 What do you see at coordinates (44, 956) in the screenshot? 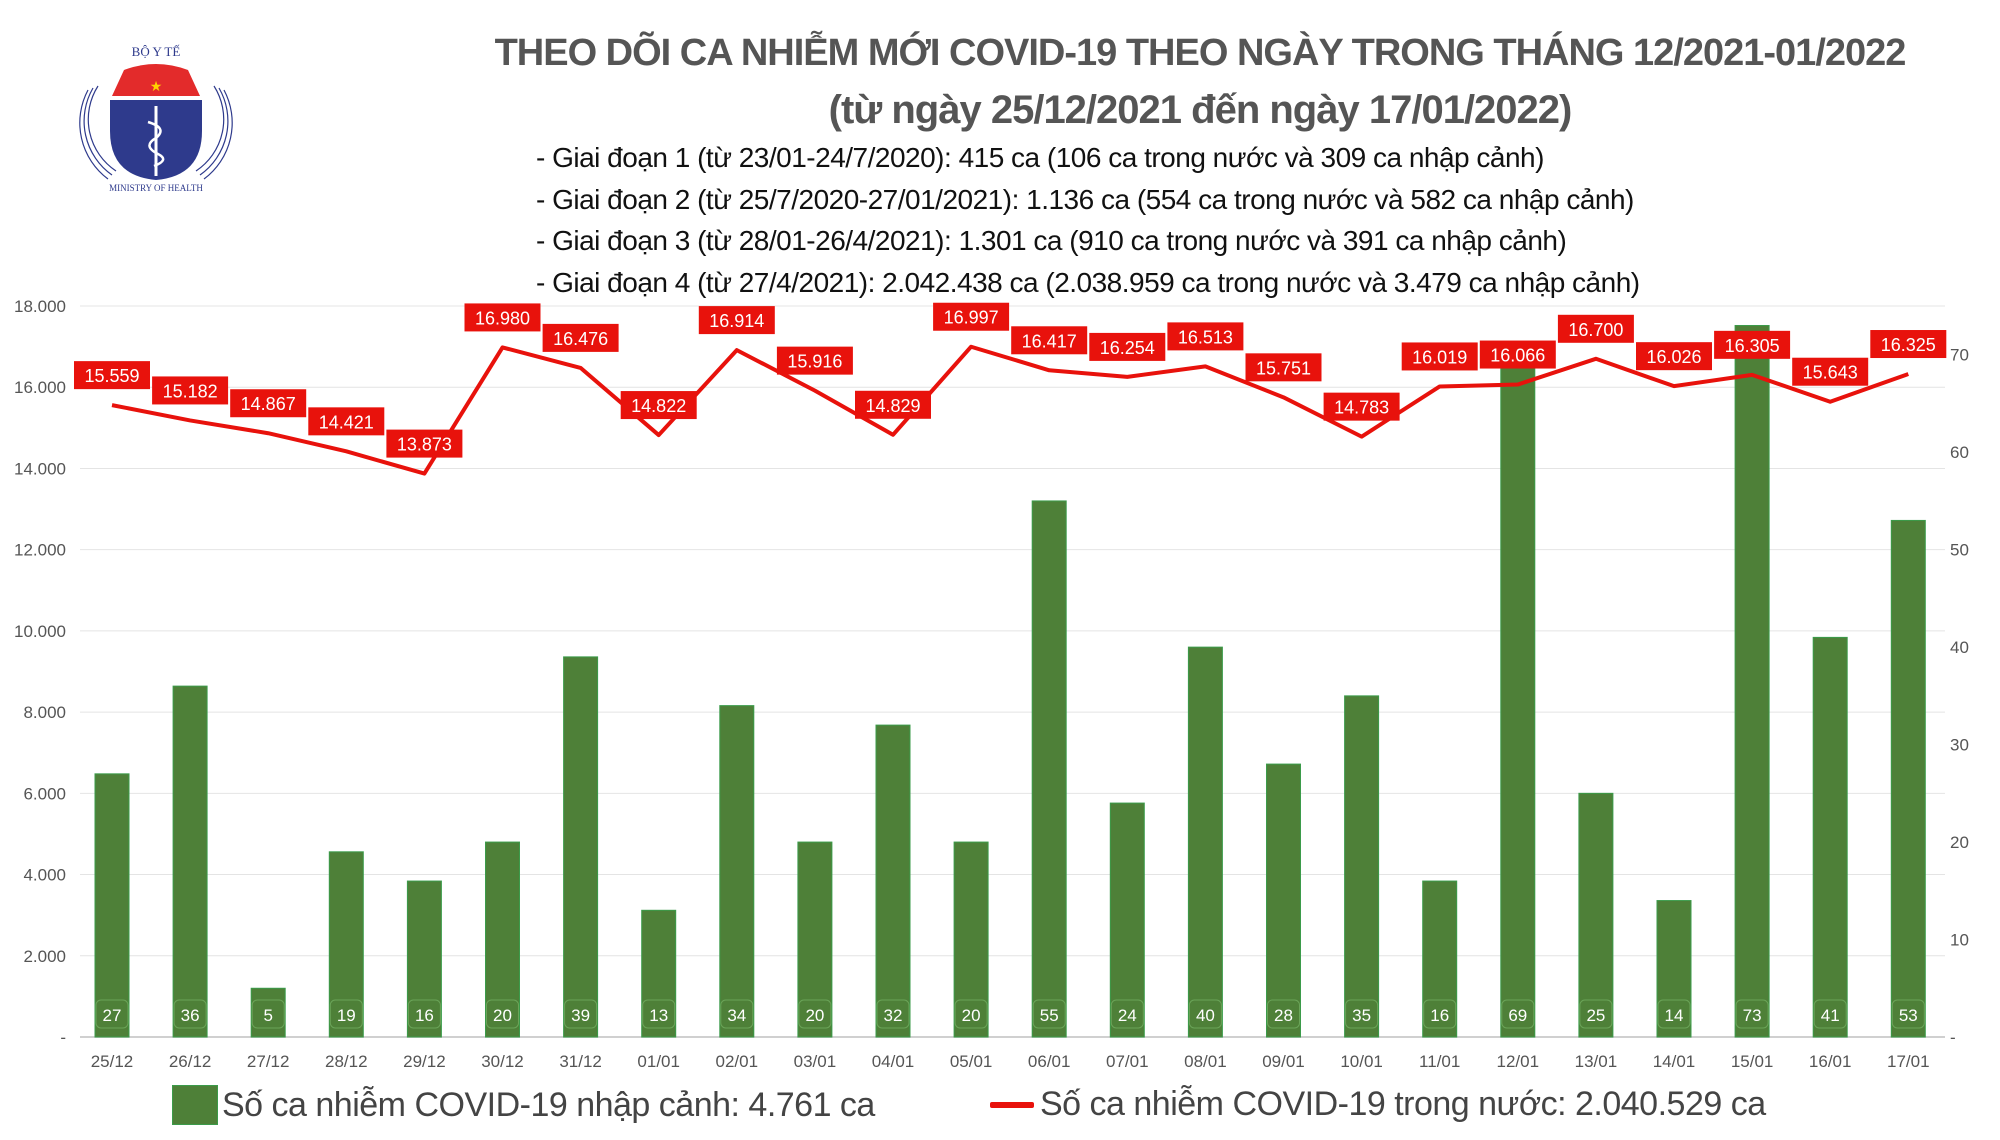
I see `left-axis-tick-label: 2.000` at bounding box center [44, 956].